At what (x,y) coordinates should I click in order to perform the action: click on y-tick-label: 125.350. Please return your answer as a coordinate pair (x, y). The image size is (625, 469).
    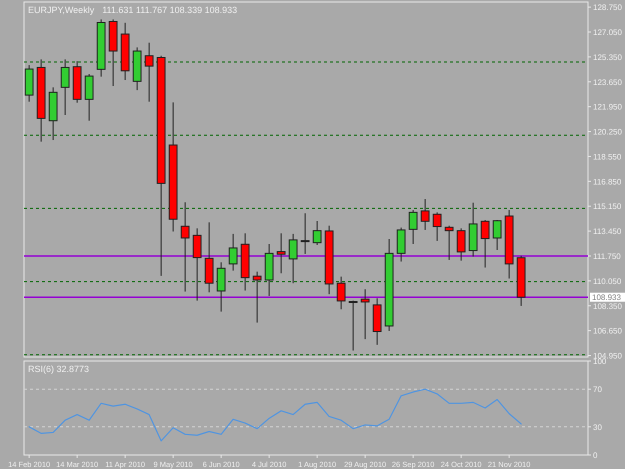
    Looking at the image, I should click on (607, 57).